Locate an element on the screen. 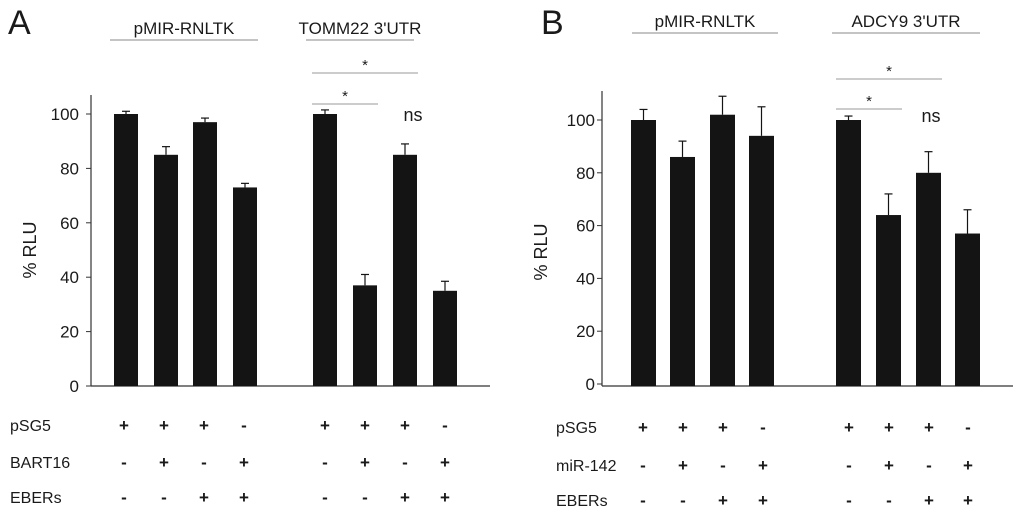 The image size is (1024, 516). panel-letter: B is located at coordinates (552, 23).